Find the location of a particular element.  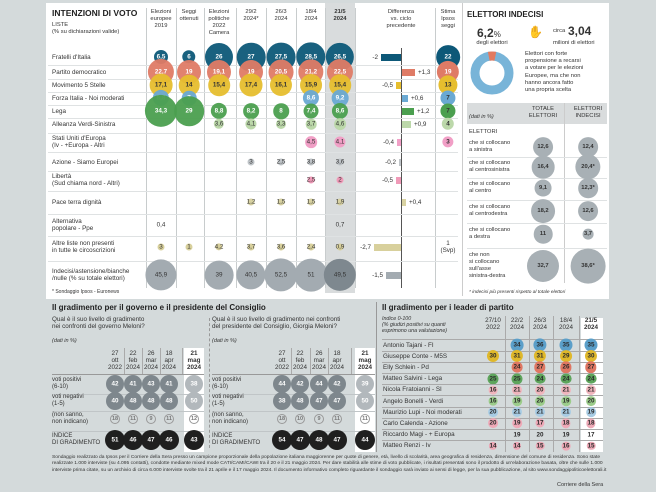

vote-value: 8 is located at coordinates (281, 111).